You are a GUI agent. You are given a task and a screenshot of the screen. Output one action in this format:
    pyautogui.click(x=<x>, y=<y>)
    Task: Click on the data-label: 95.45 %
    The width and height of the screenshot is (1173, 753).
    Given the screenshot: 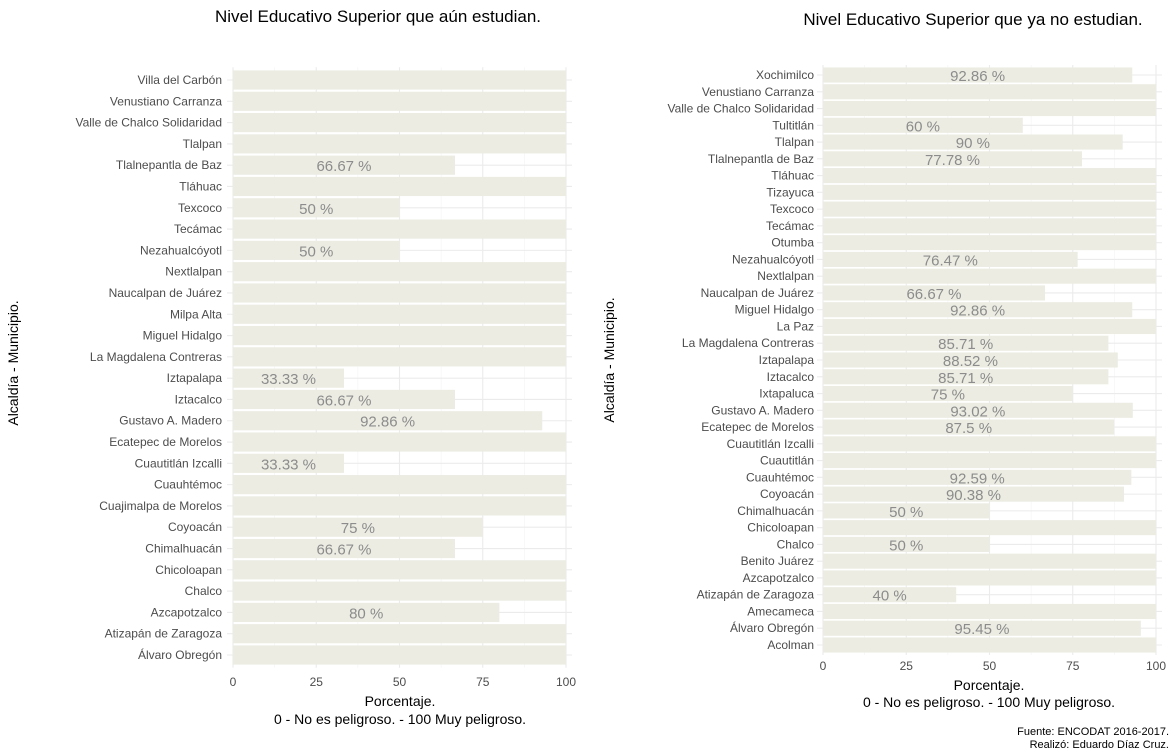 What is the action you would take?
    pyautogui.click(x=981, y=629)
    